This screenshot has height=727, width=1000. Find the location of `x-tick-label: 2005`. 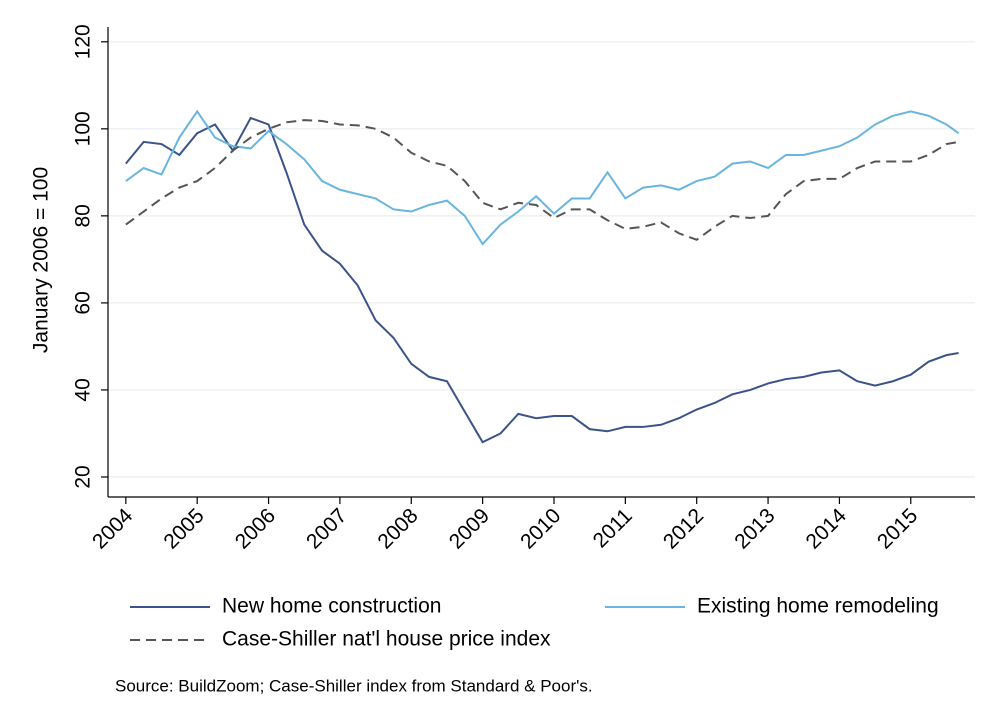

x-tick-label: 2005 is located at coordinates (183, 528).